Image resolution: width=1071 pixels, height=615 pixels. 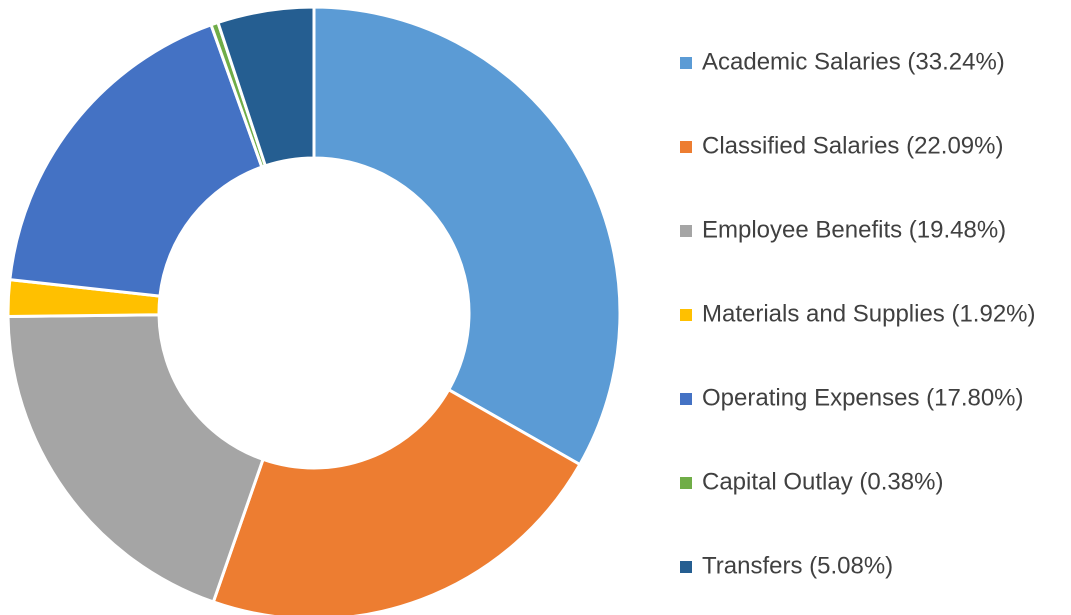 I want to click on legend-label: Academic Salaries (33.24%), so click(x=853, y=61).